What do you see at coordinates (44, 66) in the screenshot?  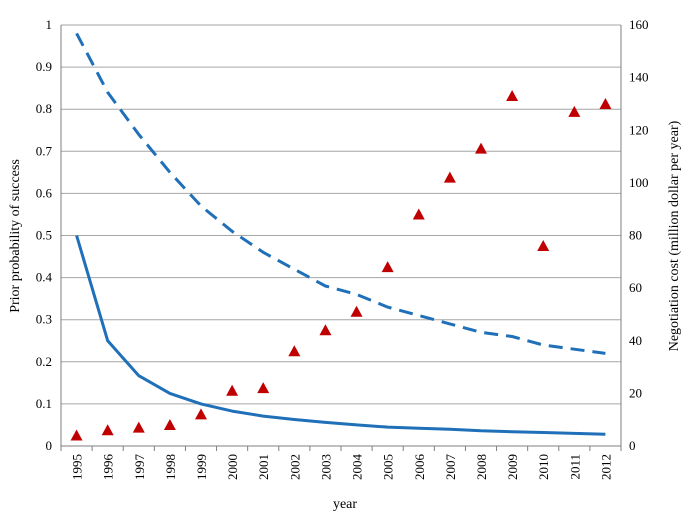 I see `y-tick-label: 0.9` at bounding box center [44, 66].